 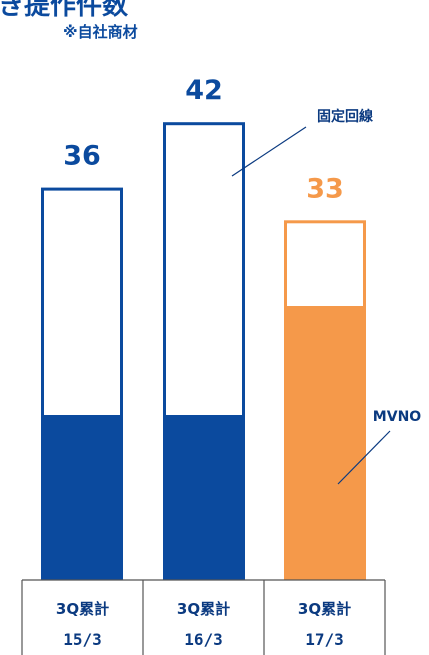 What do you see at coordinates (345, 116) in the screenshot?
I see `callout-fixed-label: 固定回線` at bounding box center [345, 116].